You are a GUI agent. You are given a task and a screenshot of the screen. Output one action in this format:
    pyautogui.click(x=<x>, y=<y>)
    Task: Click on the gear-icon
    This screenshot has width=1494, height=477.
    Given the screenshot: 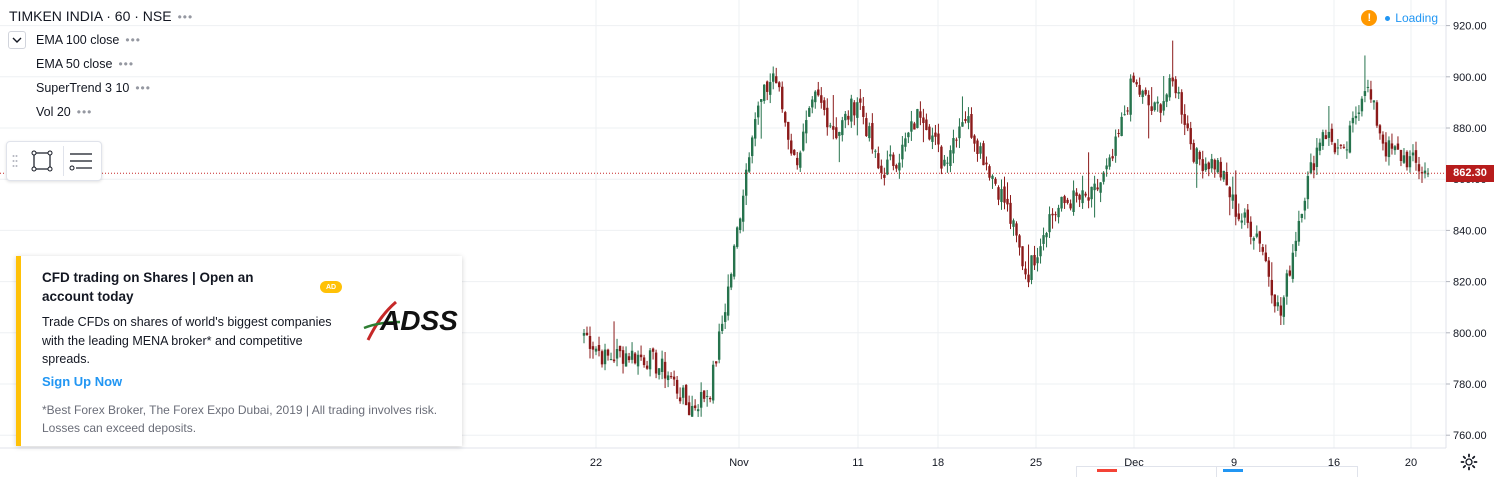 What is the action you would take?
    pyautogui.click(x=1469, y=462)
    